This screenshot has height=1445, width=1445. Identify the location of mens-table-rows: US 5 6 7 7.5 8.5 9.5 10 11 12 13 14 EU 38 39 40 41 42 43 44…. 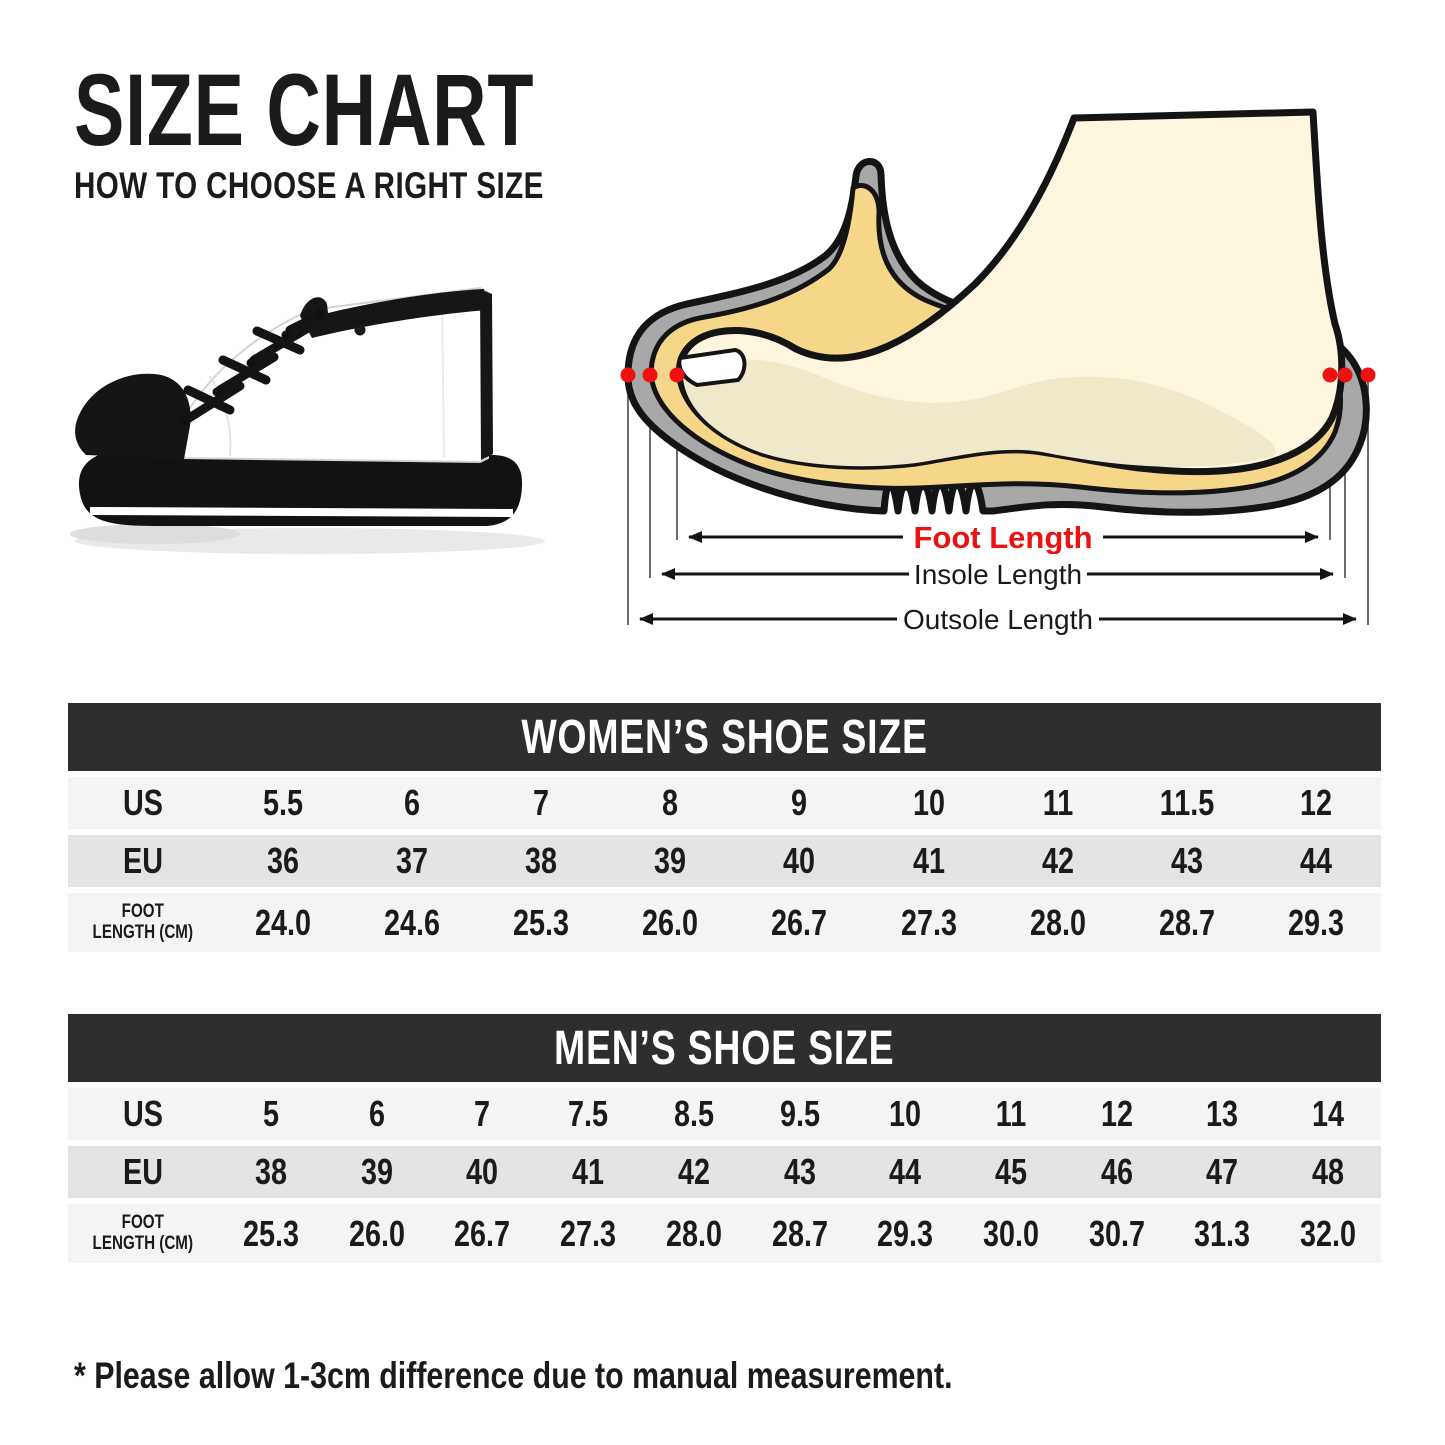
(724, 1175).